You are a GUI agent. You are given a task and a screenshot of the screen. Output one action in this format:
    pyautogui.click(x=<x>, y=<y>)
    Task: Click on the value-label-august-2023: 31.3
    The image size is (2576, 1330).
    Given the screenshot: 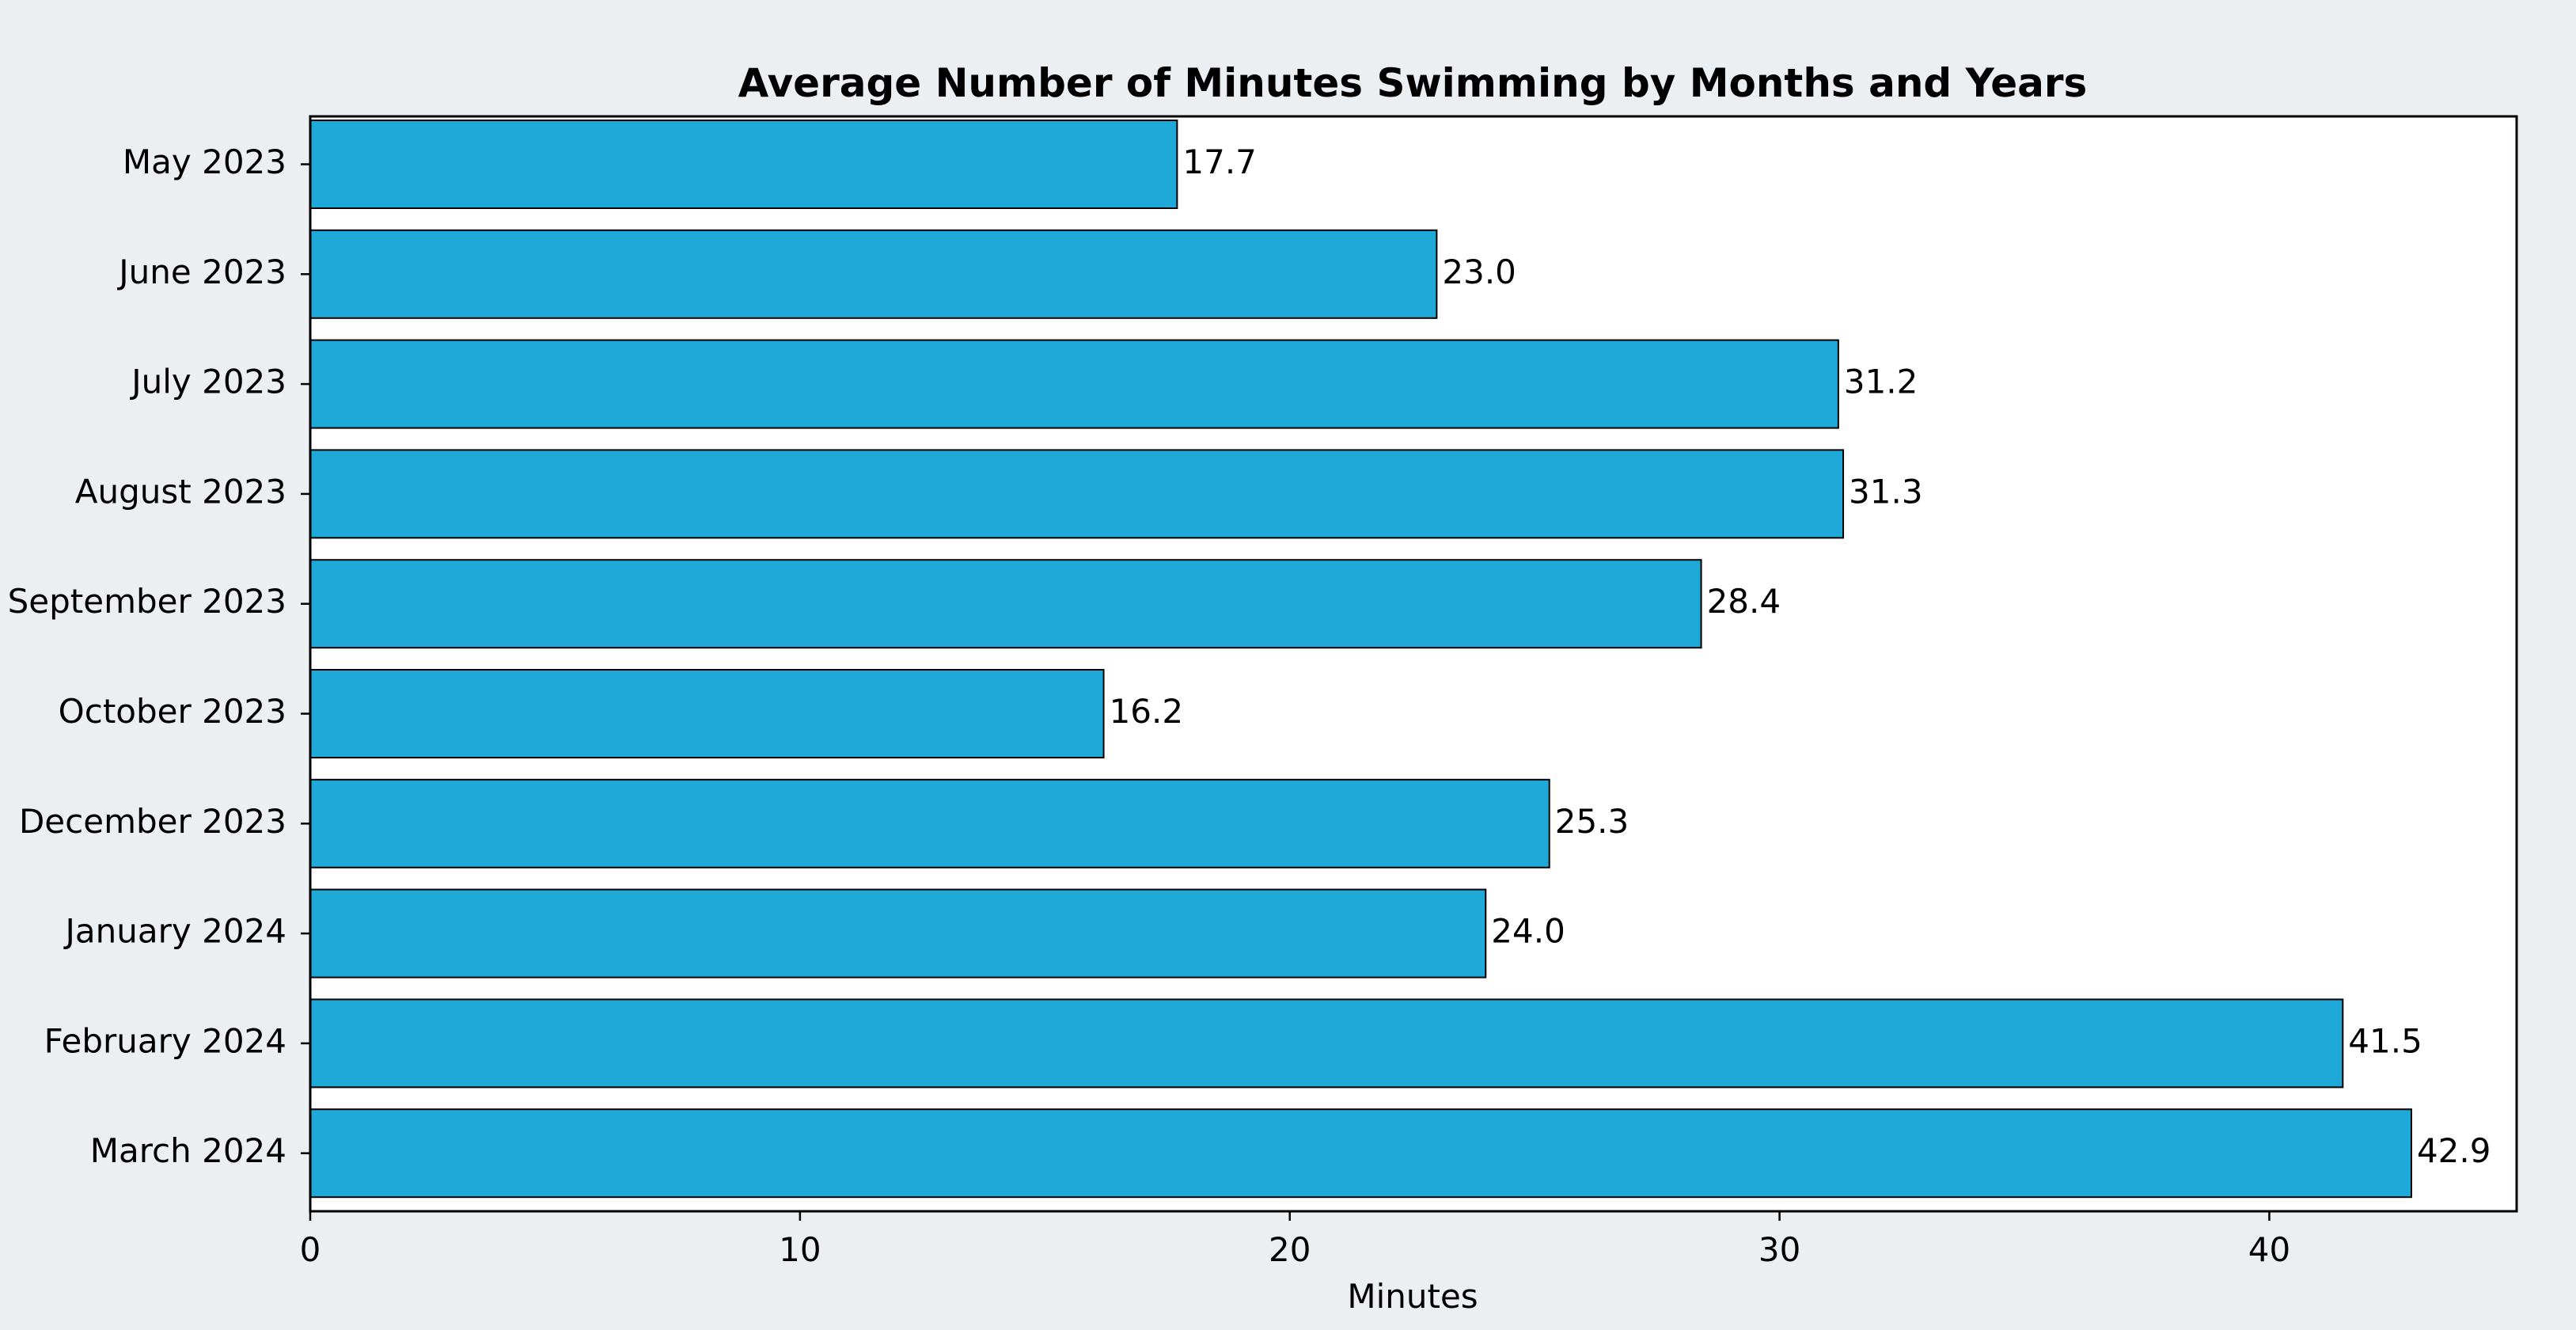 What is the action you would take?
    pyautogui.click(x=1886, y=491)
    